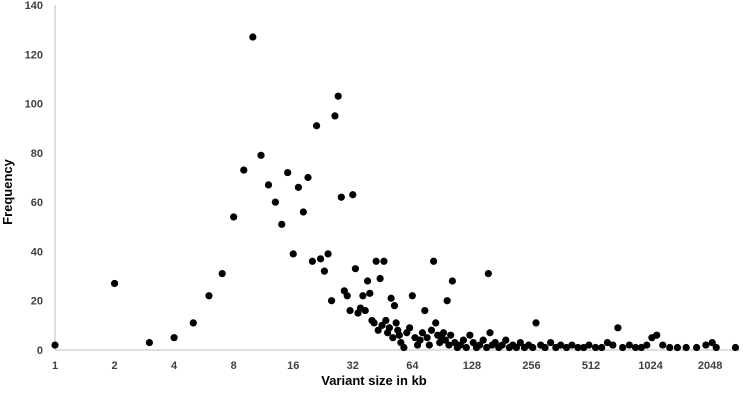  What do you see at coordinates (353, 366) in the screenshot?
I see `x-tick-label: 32` at bounding box center [353, 366].